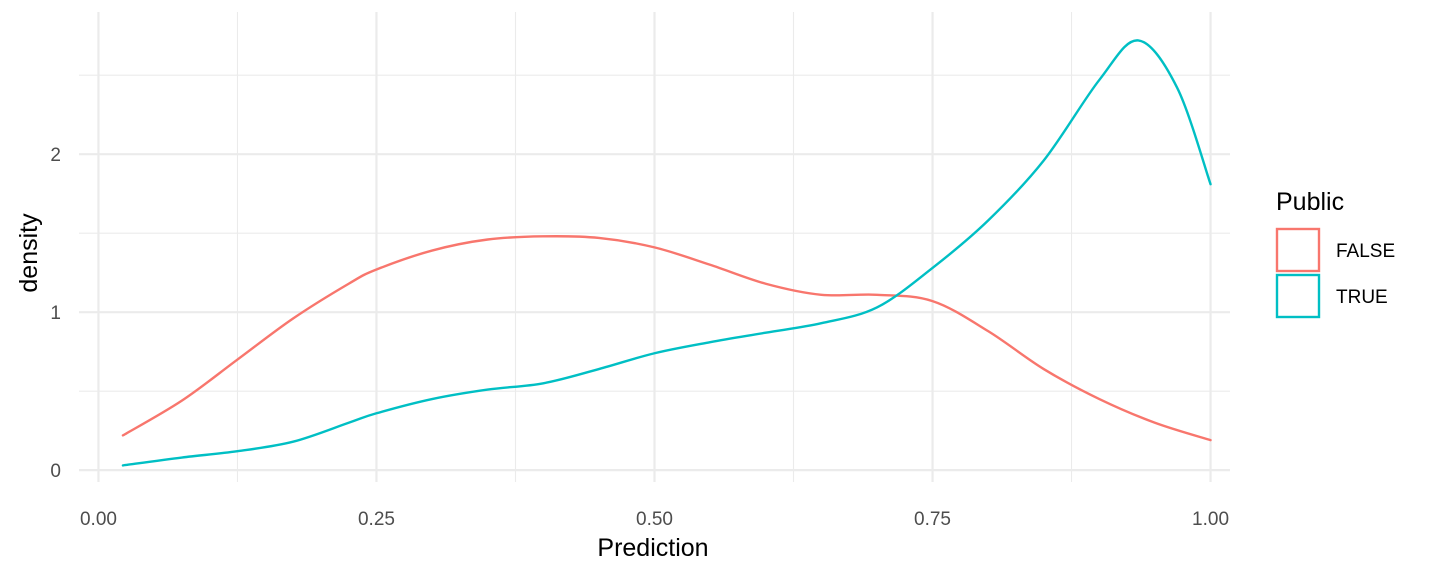 This screenshot has width=1440, height=576. I want to click on y-axis-ticks: 0 1 2, so click(55, 313).